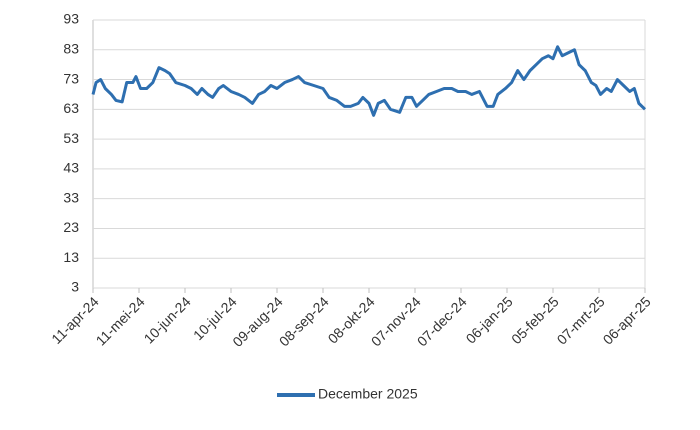 This screenshot has width=700, height=430. Describe the element at coordinates (71, 227) in the screenshot. I see `y-tick-label: 23` at that location.